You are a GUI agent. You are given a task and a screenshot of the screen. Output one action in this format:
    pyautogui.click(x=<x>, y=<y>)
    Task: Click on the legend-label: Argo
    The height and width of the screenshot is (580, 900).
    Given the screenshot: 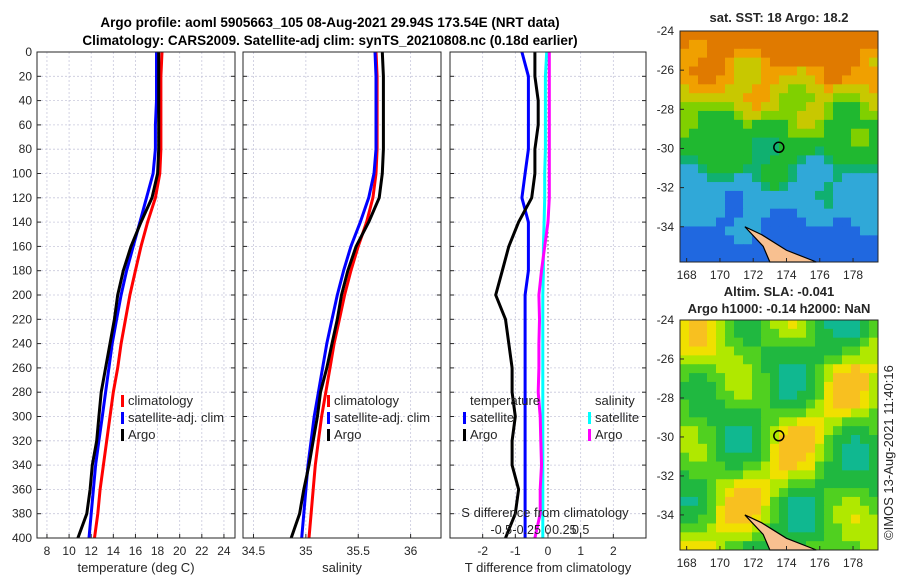 What is the action you would take?
    pyautogui.click(x=608, y=434)
    